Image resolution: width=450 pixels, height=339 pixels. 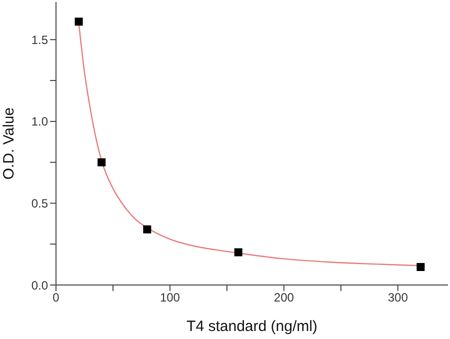 I want to click on y-tick-label: 0.5, so click(x=39, y=203).